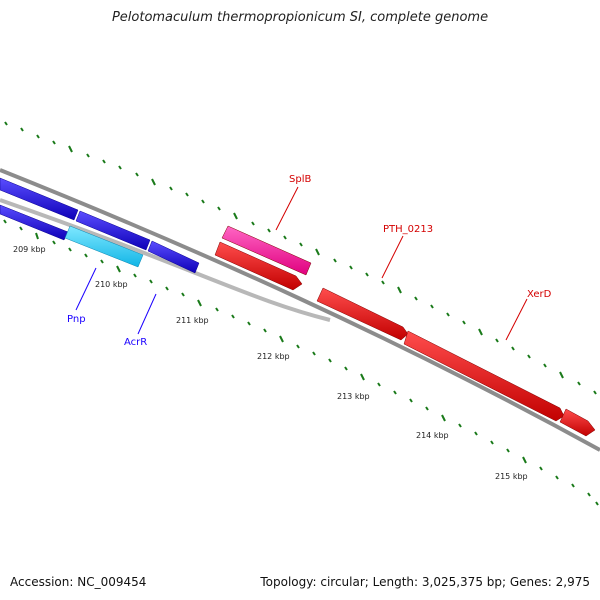  What do you see at coordinates (29, 249) in the screenshot?
I see `tick-label-209: 209 kbp` at bounding box center [29, 249].